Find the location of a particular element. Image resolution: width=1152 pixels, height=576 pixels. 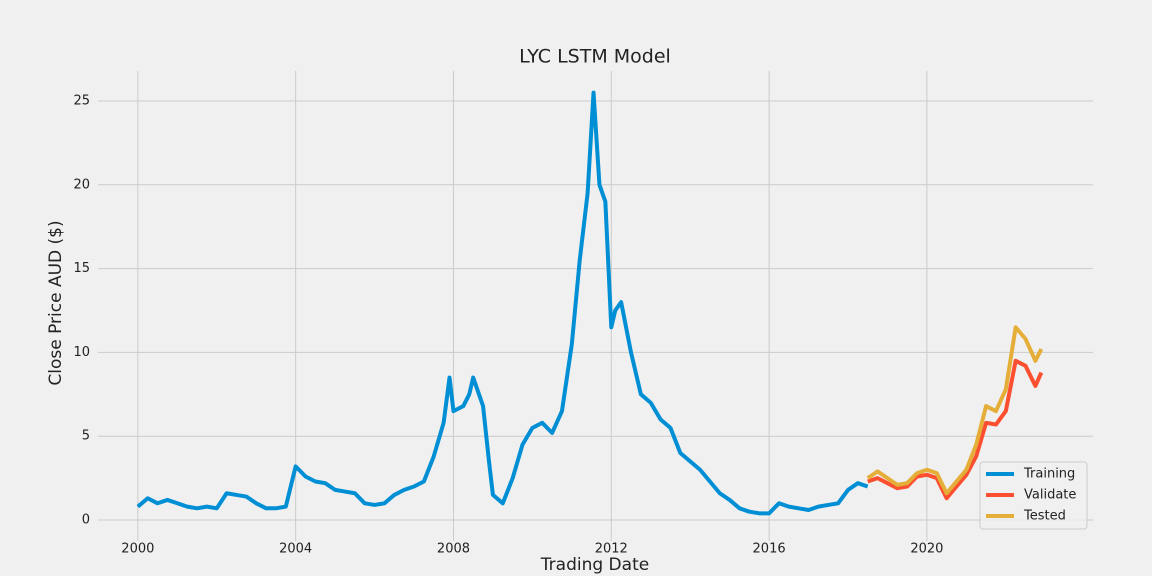

x-tick-label: 2008 is located at coordinates (453, 549).